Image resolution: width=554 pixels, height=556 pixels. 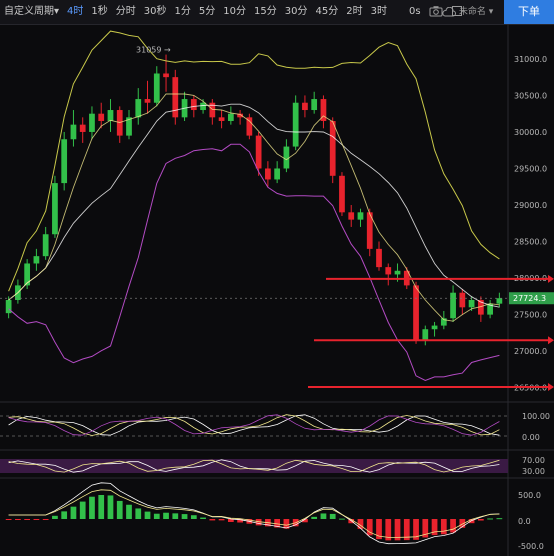 What do you see at coordinates (265, 11) in the screenshot?
I see `period-15m: 15分` at bounding box center [265, 11].